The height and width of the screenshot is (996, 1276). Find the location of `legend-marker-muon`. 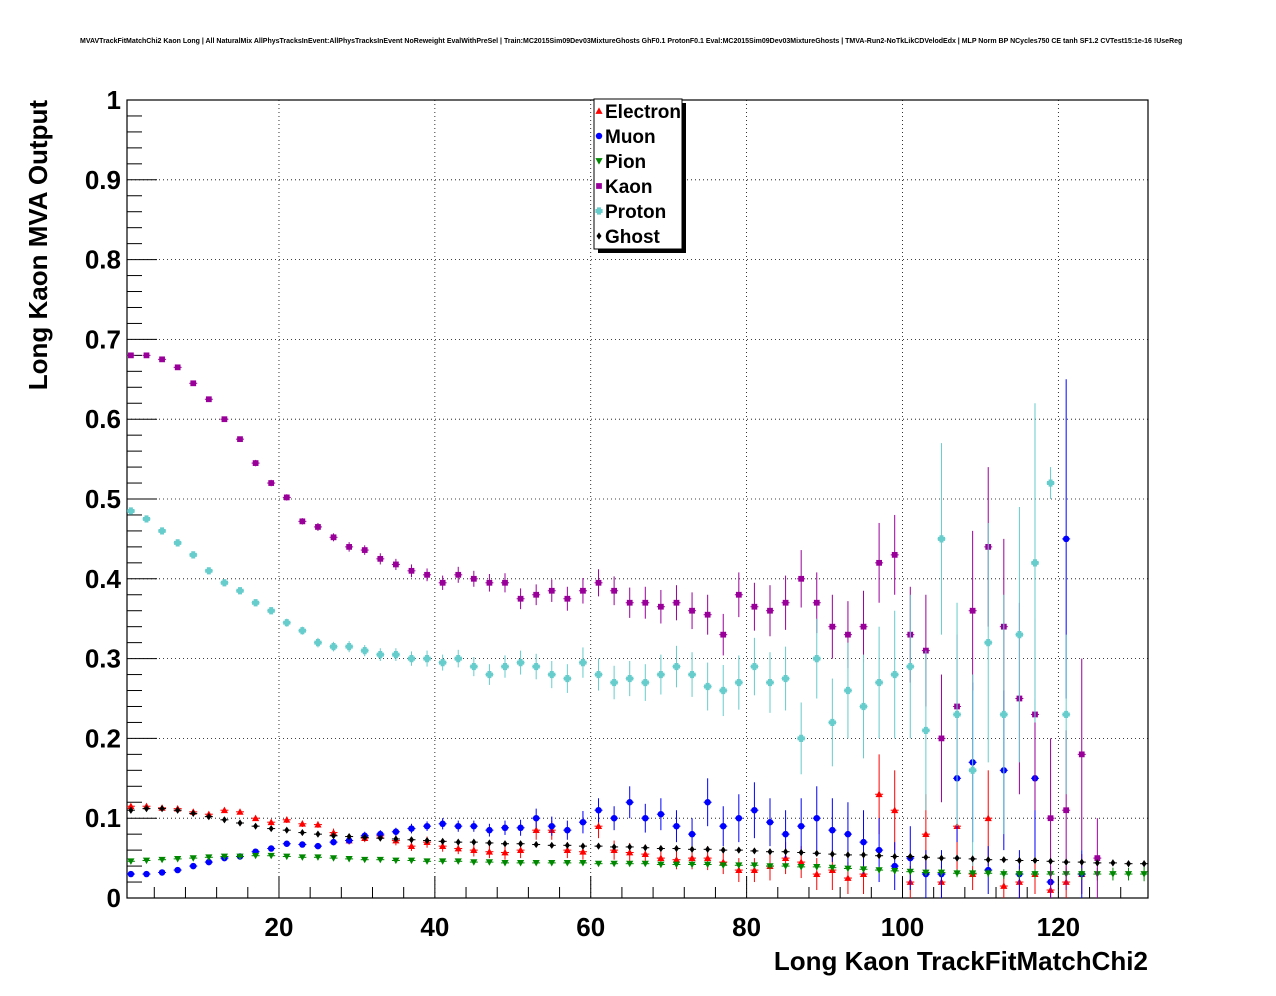

legend-marker-muon is located at coordinates (599, 136).